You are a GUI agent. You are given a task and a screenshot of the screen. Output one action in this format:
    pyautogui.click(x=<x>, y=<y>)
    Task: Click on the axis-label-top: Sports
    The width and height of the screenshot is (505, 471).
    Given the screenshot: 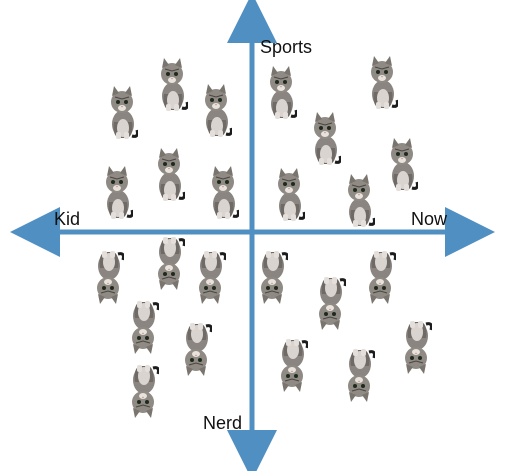 What is the action you would take?
    pyautogui.click(x=286, y=47)
    